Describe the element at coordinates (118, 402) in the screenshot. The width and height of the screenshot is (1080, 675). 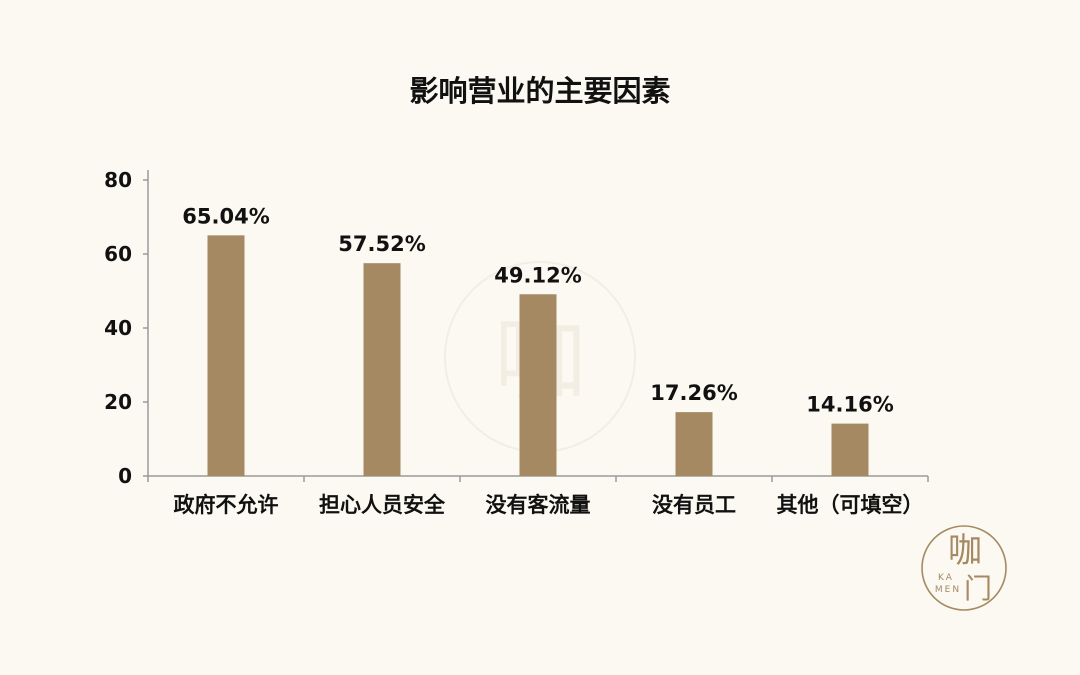
I see `y-tick-label: 20` at that location.